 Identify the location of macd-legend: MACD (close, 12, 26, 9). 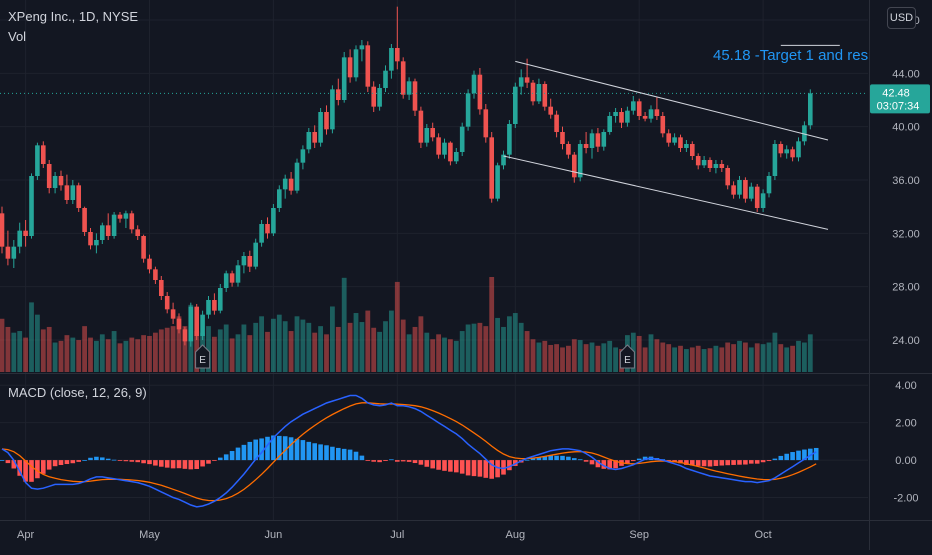
(77, 392).